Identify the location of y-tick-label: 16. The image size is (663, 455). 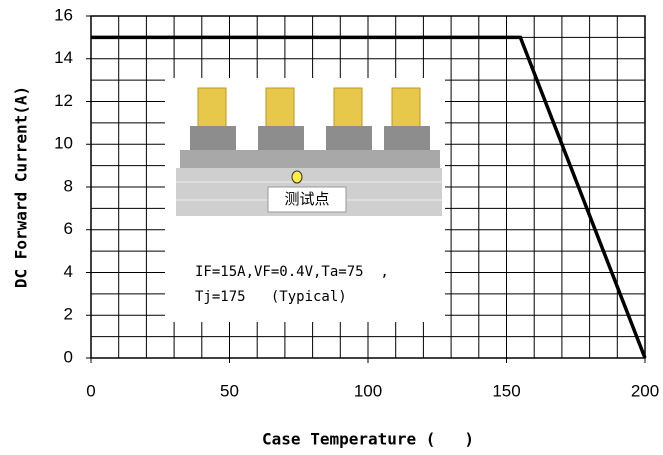
(63, 14).